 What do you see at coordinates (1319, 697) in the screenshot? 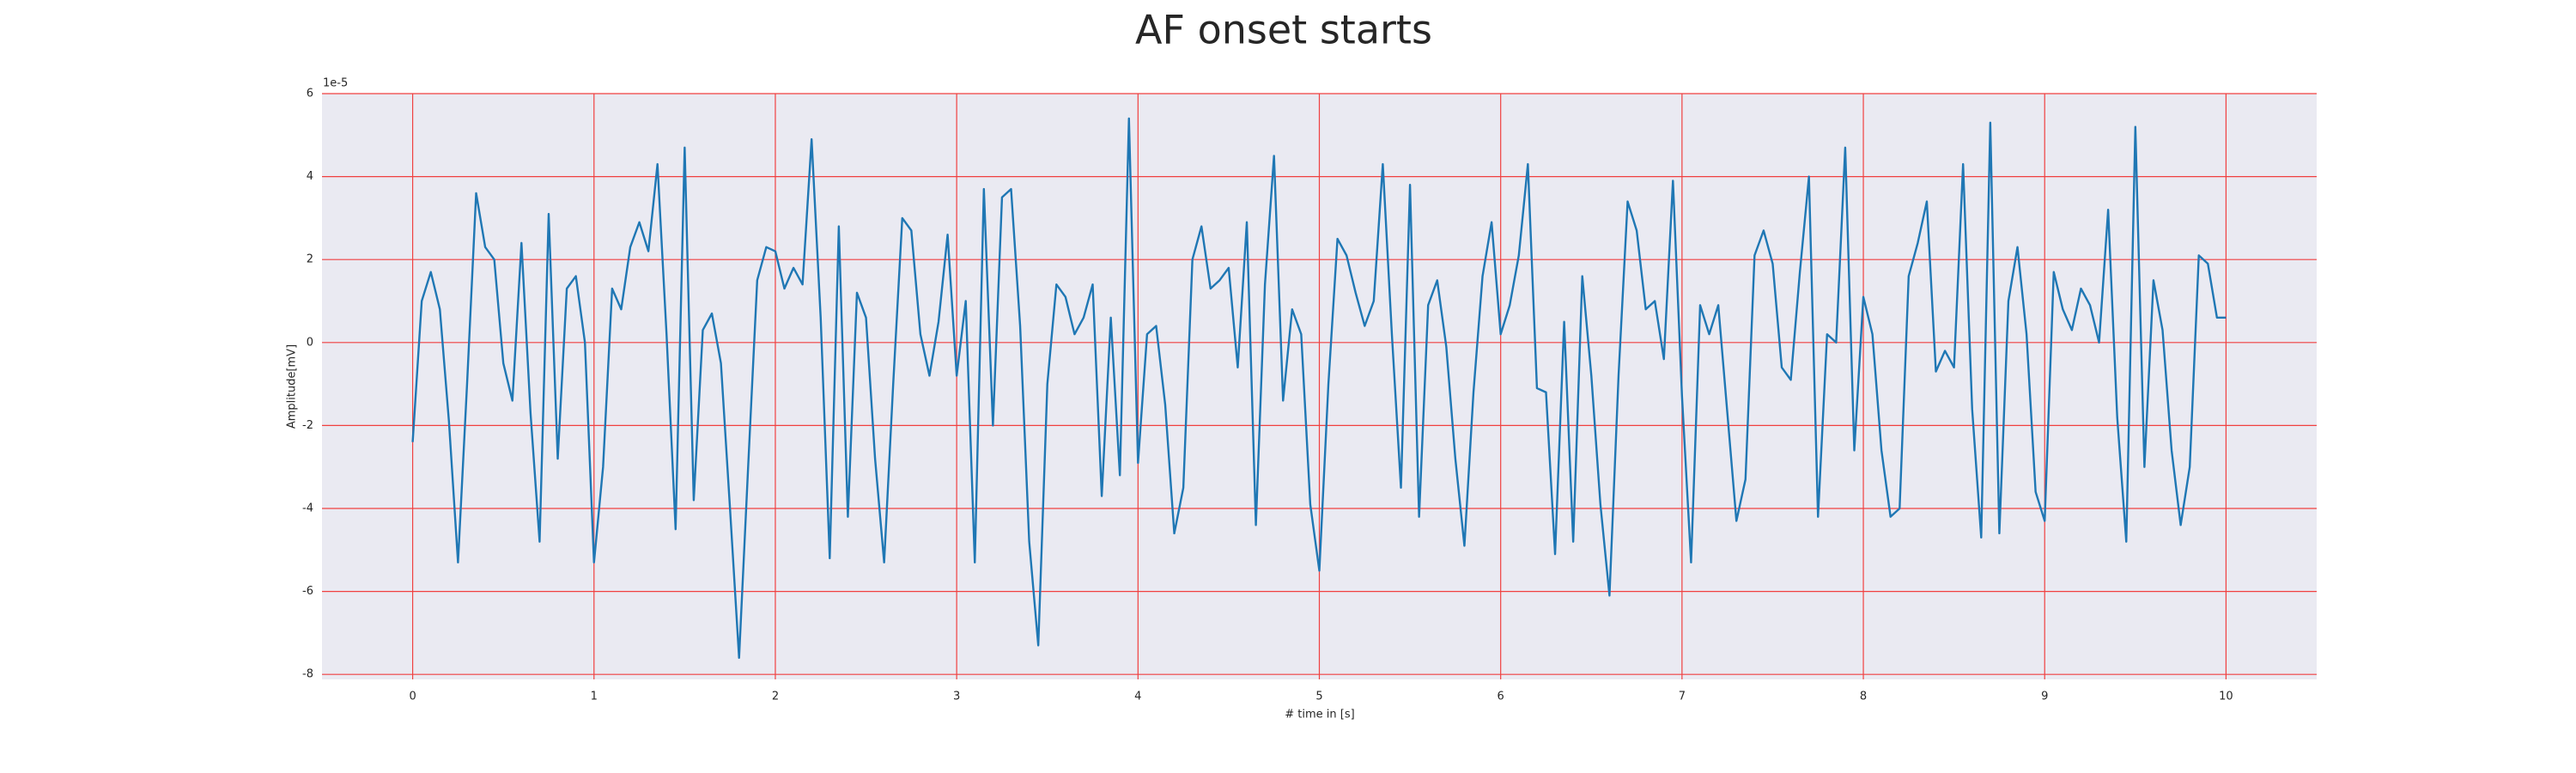
I see `x-tick-label: 5` at bounding box center [1319, 697].